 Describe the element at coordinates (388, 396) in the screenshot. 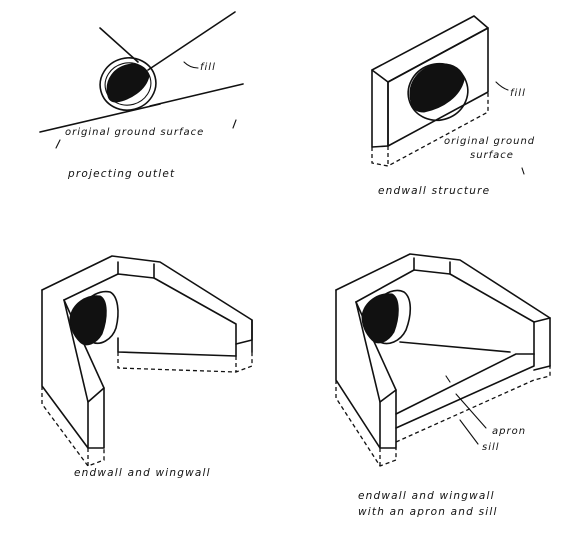

I see `apron-left-wingwall-top-edge` at that location.